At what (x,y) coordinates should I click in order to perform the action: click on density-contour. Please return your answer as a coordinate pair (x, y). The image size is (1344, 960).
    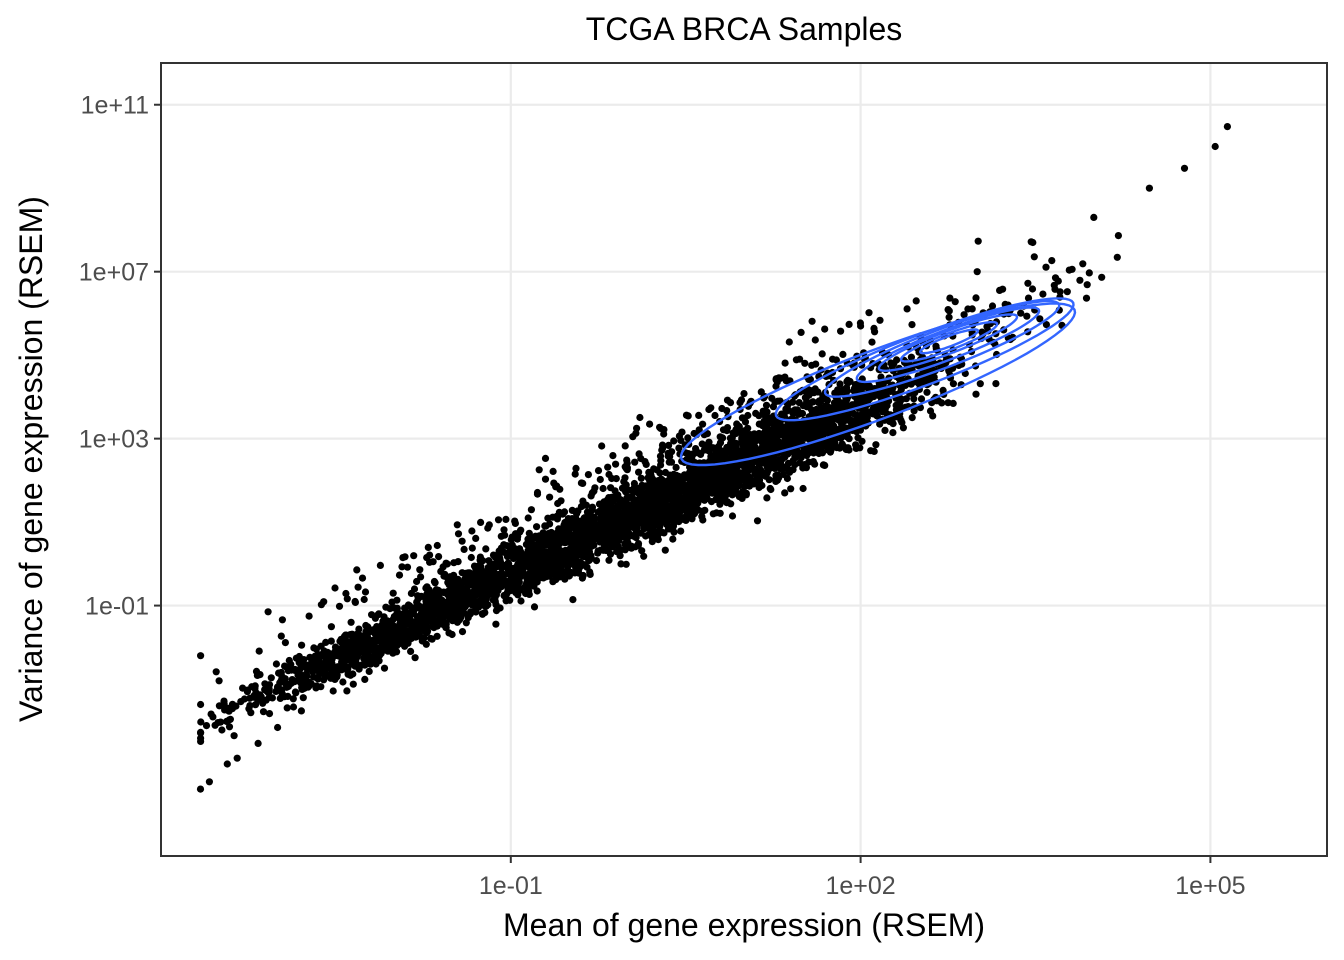
    Looking at the image, I should click on (949, 341).